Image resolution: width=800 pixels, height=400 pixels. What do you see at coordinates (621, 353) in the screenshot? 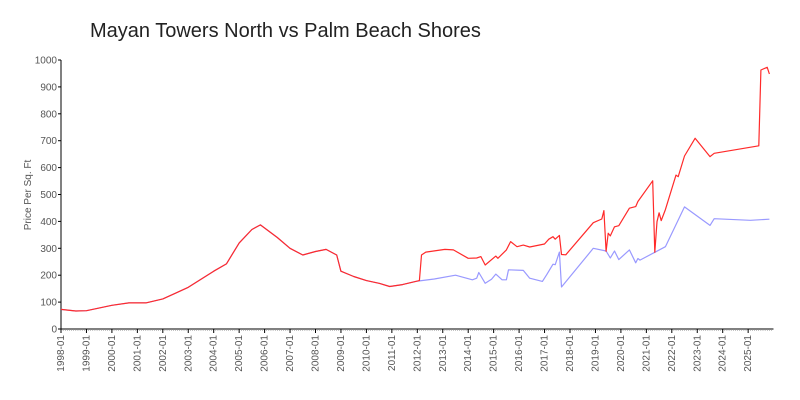
I see `x-tick-label: 2020-01` at bounding box center [621, 353].